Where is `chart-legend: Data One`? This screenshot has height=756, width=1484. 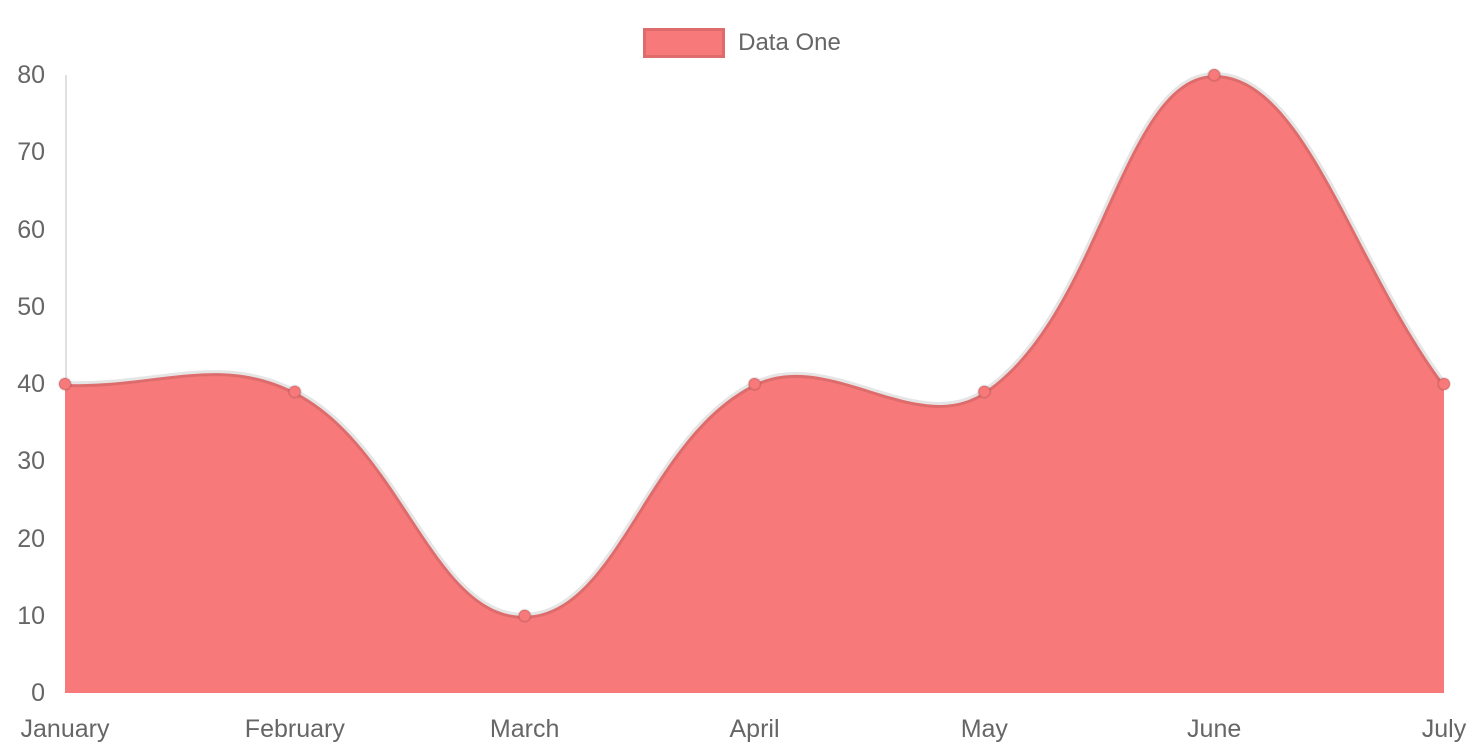
chart-legend: Data One is located at coordinates (742, 43).